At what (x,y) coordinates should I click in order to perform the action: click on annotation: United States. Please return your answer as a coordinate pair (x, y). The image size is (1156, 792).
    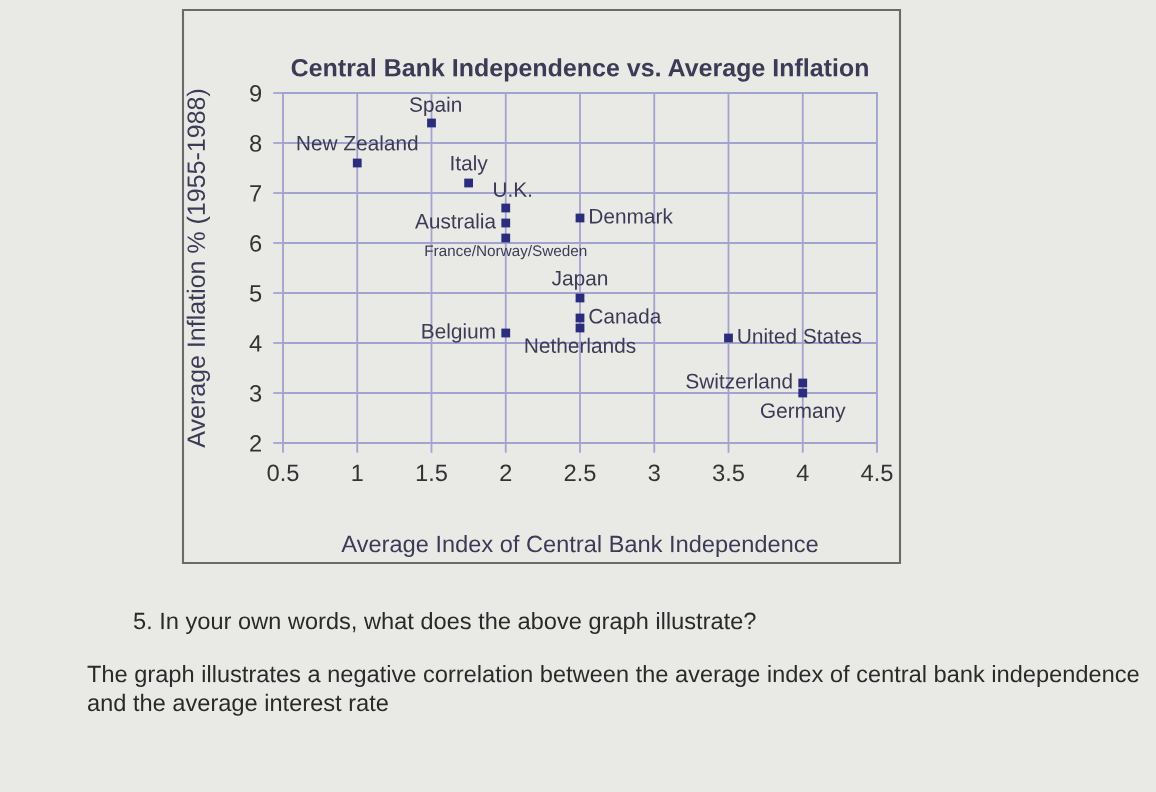
    Looking at the image, I should click on (800, 336).